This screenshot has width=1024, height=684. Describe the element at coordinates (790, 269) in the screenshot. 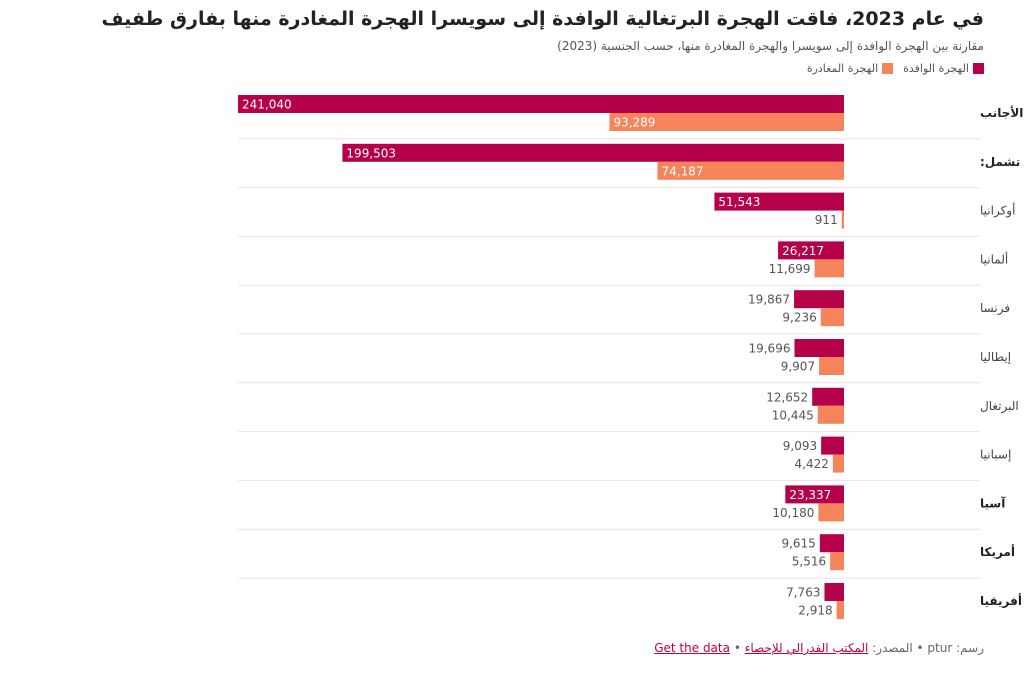

I see `data-label-emigration: 11,699` at that location.